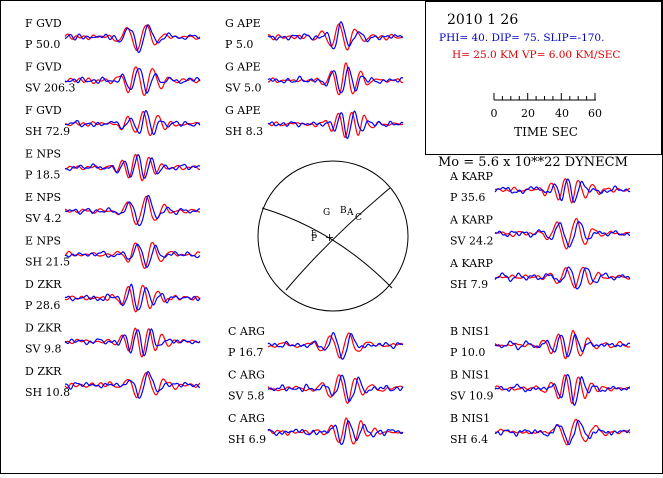 This screenshot has height=478, width=663. What do you see at coordinates (239, 44) in the screenshot?
I see `phase-amplitude-label: P 5.0` at bounding box center [239, 44].